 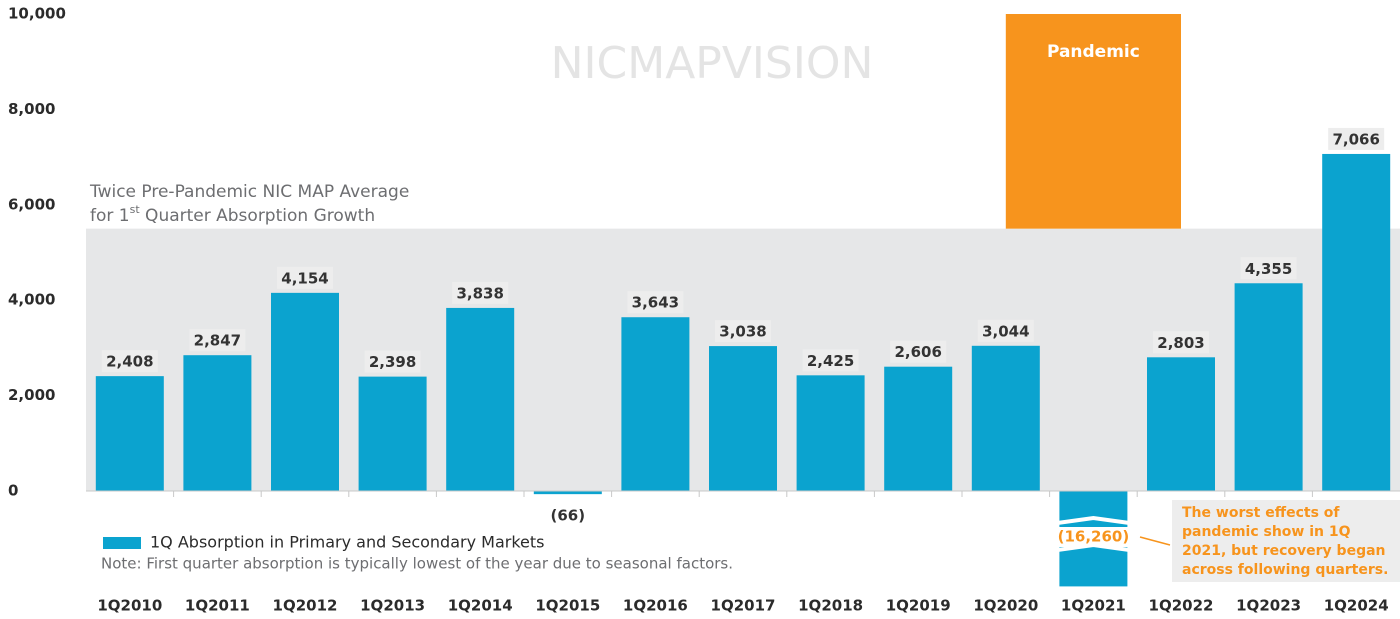 What do you see at coordinates (249, 192) in the screenshot?
I see `band-label: Twice Pre-Pandemic NIC MAP Average` at bounding box center [249, 192].